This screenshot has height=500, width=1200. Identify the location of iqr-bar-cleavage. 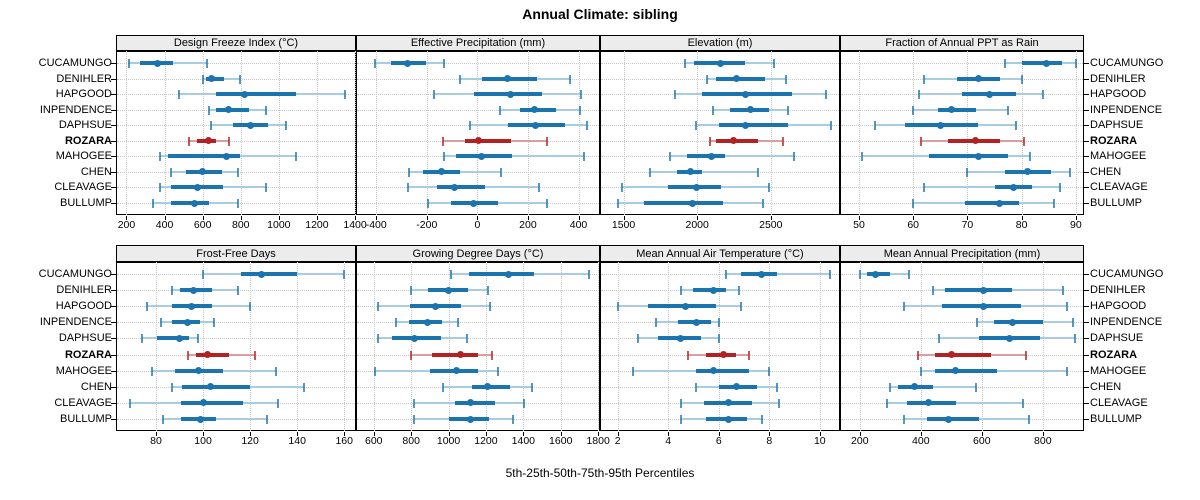
(212, 402).